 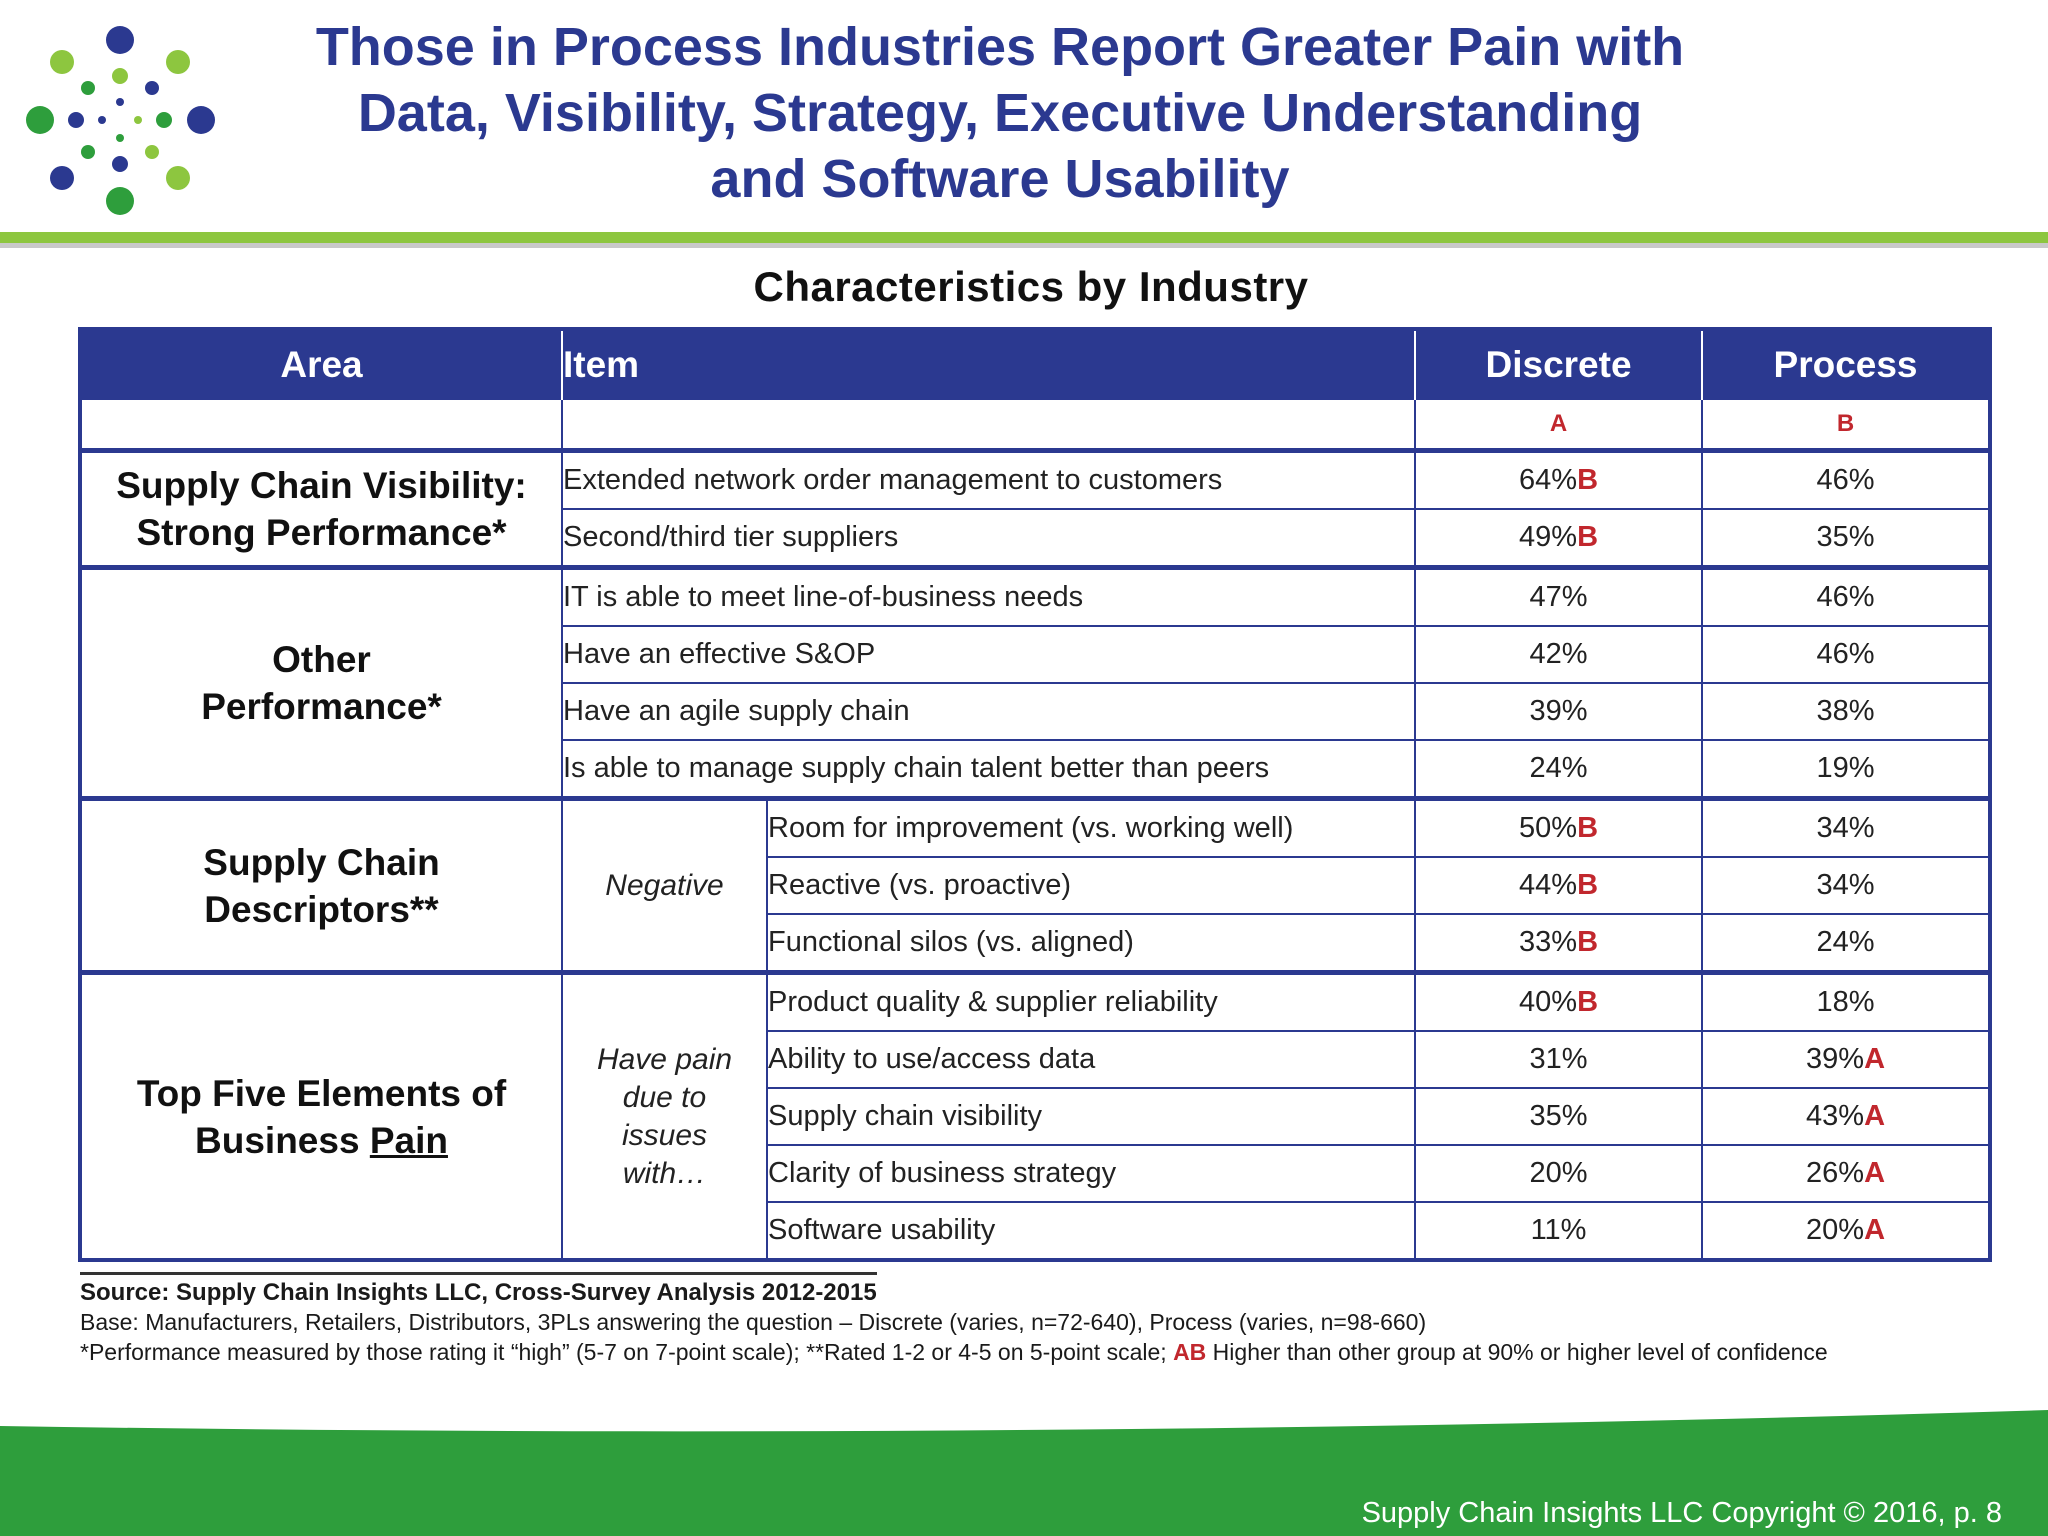 I want to click on area-label-line: Top Five Elements of, so click(x=321, y=1093).